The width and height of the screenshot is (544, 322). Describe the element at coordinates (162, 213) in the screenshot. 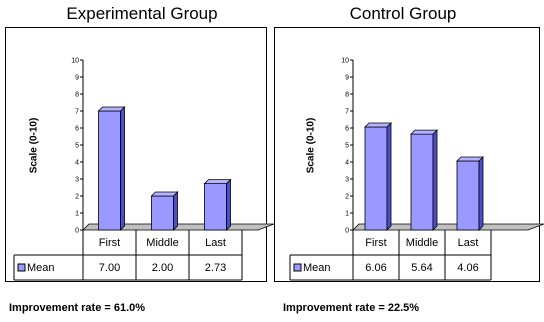

I see `experimental-bar-middle` at that location.